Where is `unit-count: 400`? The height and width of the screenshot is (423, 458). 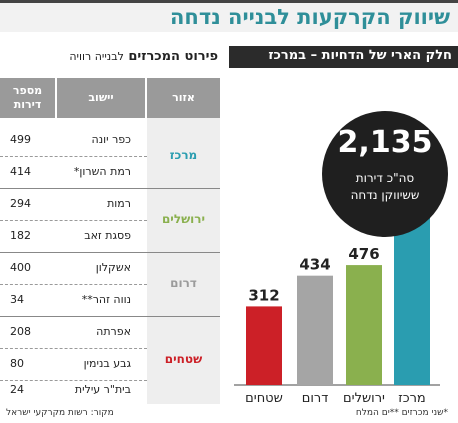 unit-count: 400 is located at coordinates (20, 267).